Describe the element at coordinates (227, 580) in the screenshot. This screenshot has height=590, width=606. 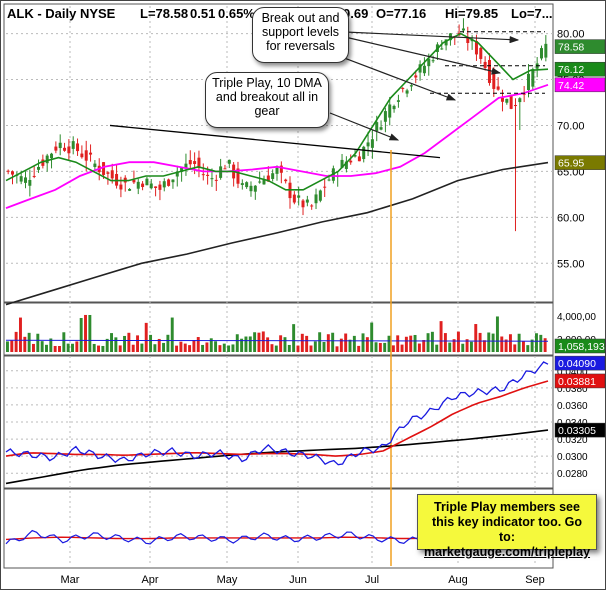
I see `month-label: May` at that location.